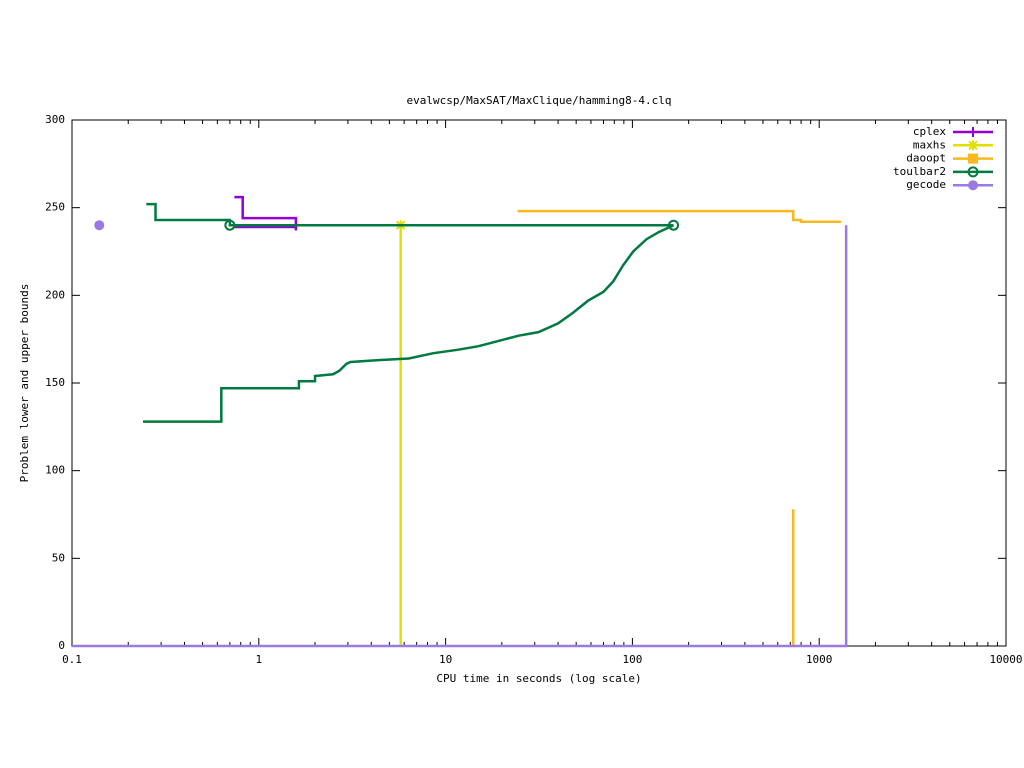 The height and width of the screenshot is (768, 1024). I want to click on y-tick-label: 200, so click(55, 294).